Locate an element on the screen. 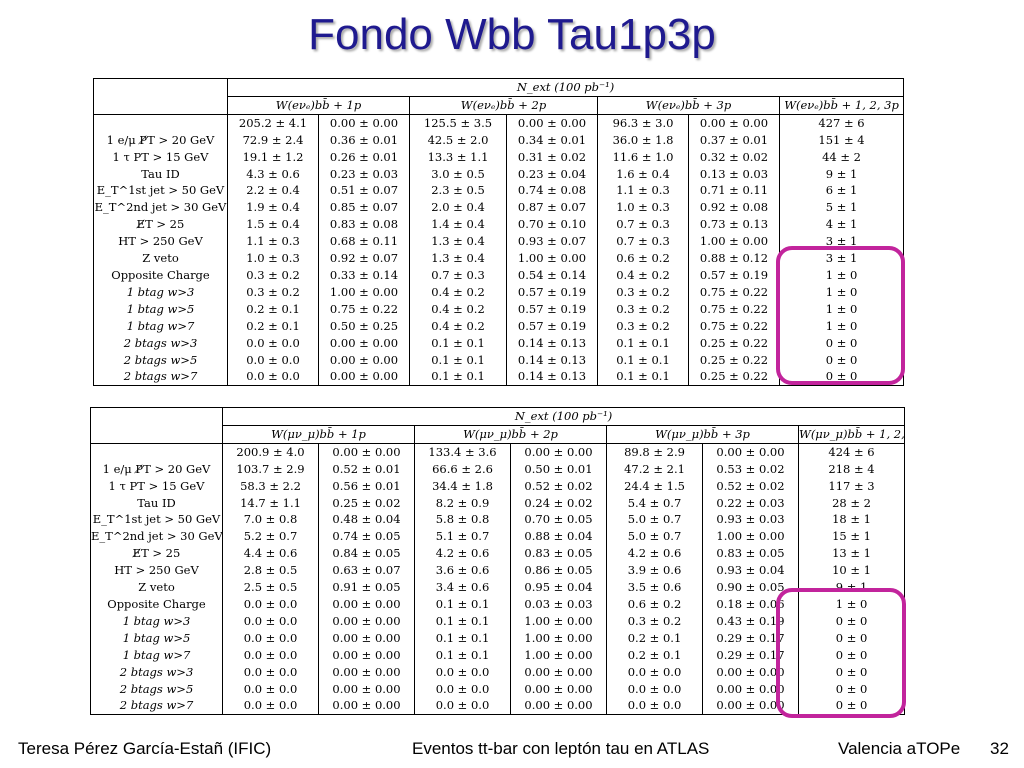 The width and height of the screenshot is (1024, 768). cell-value: 3.4 ± 0.6 is located at coordinates (462, 587).